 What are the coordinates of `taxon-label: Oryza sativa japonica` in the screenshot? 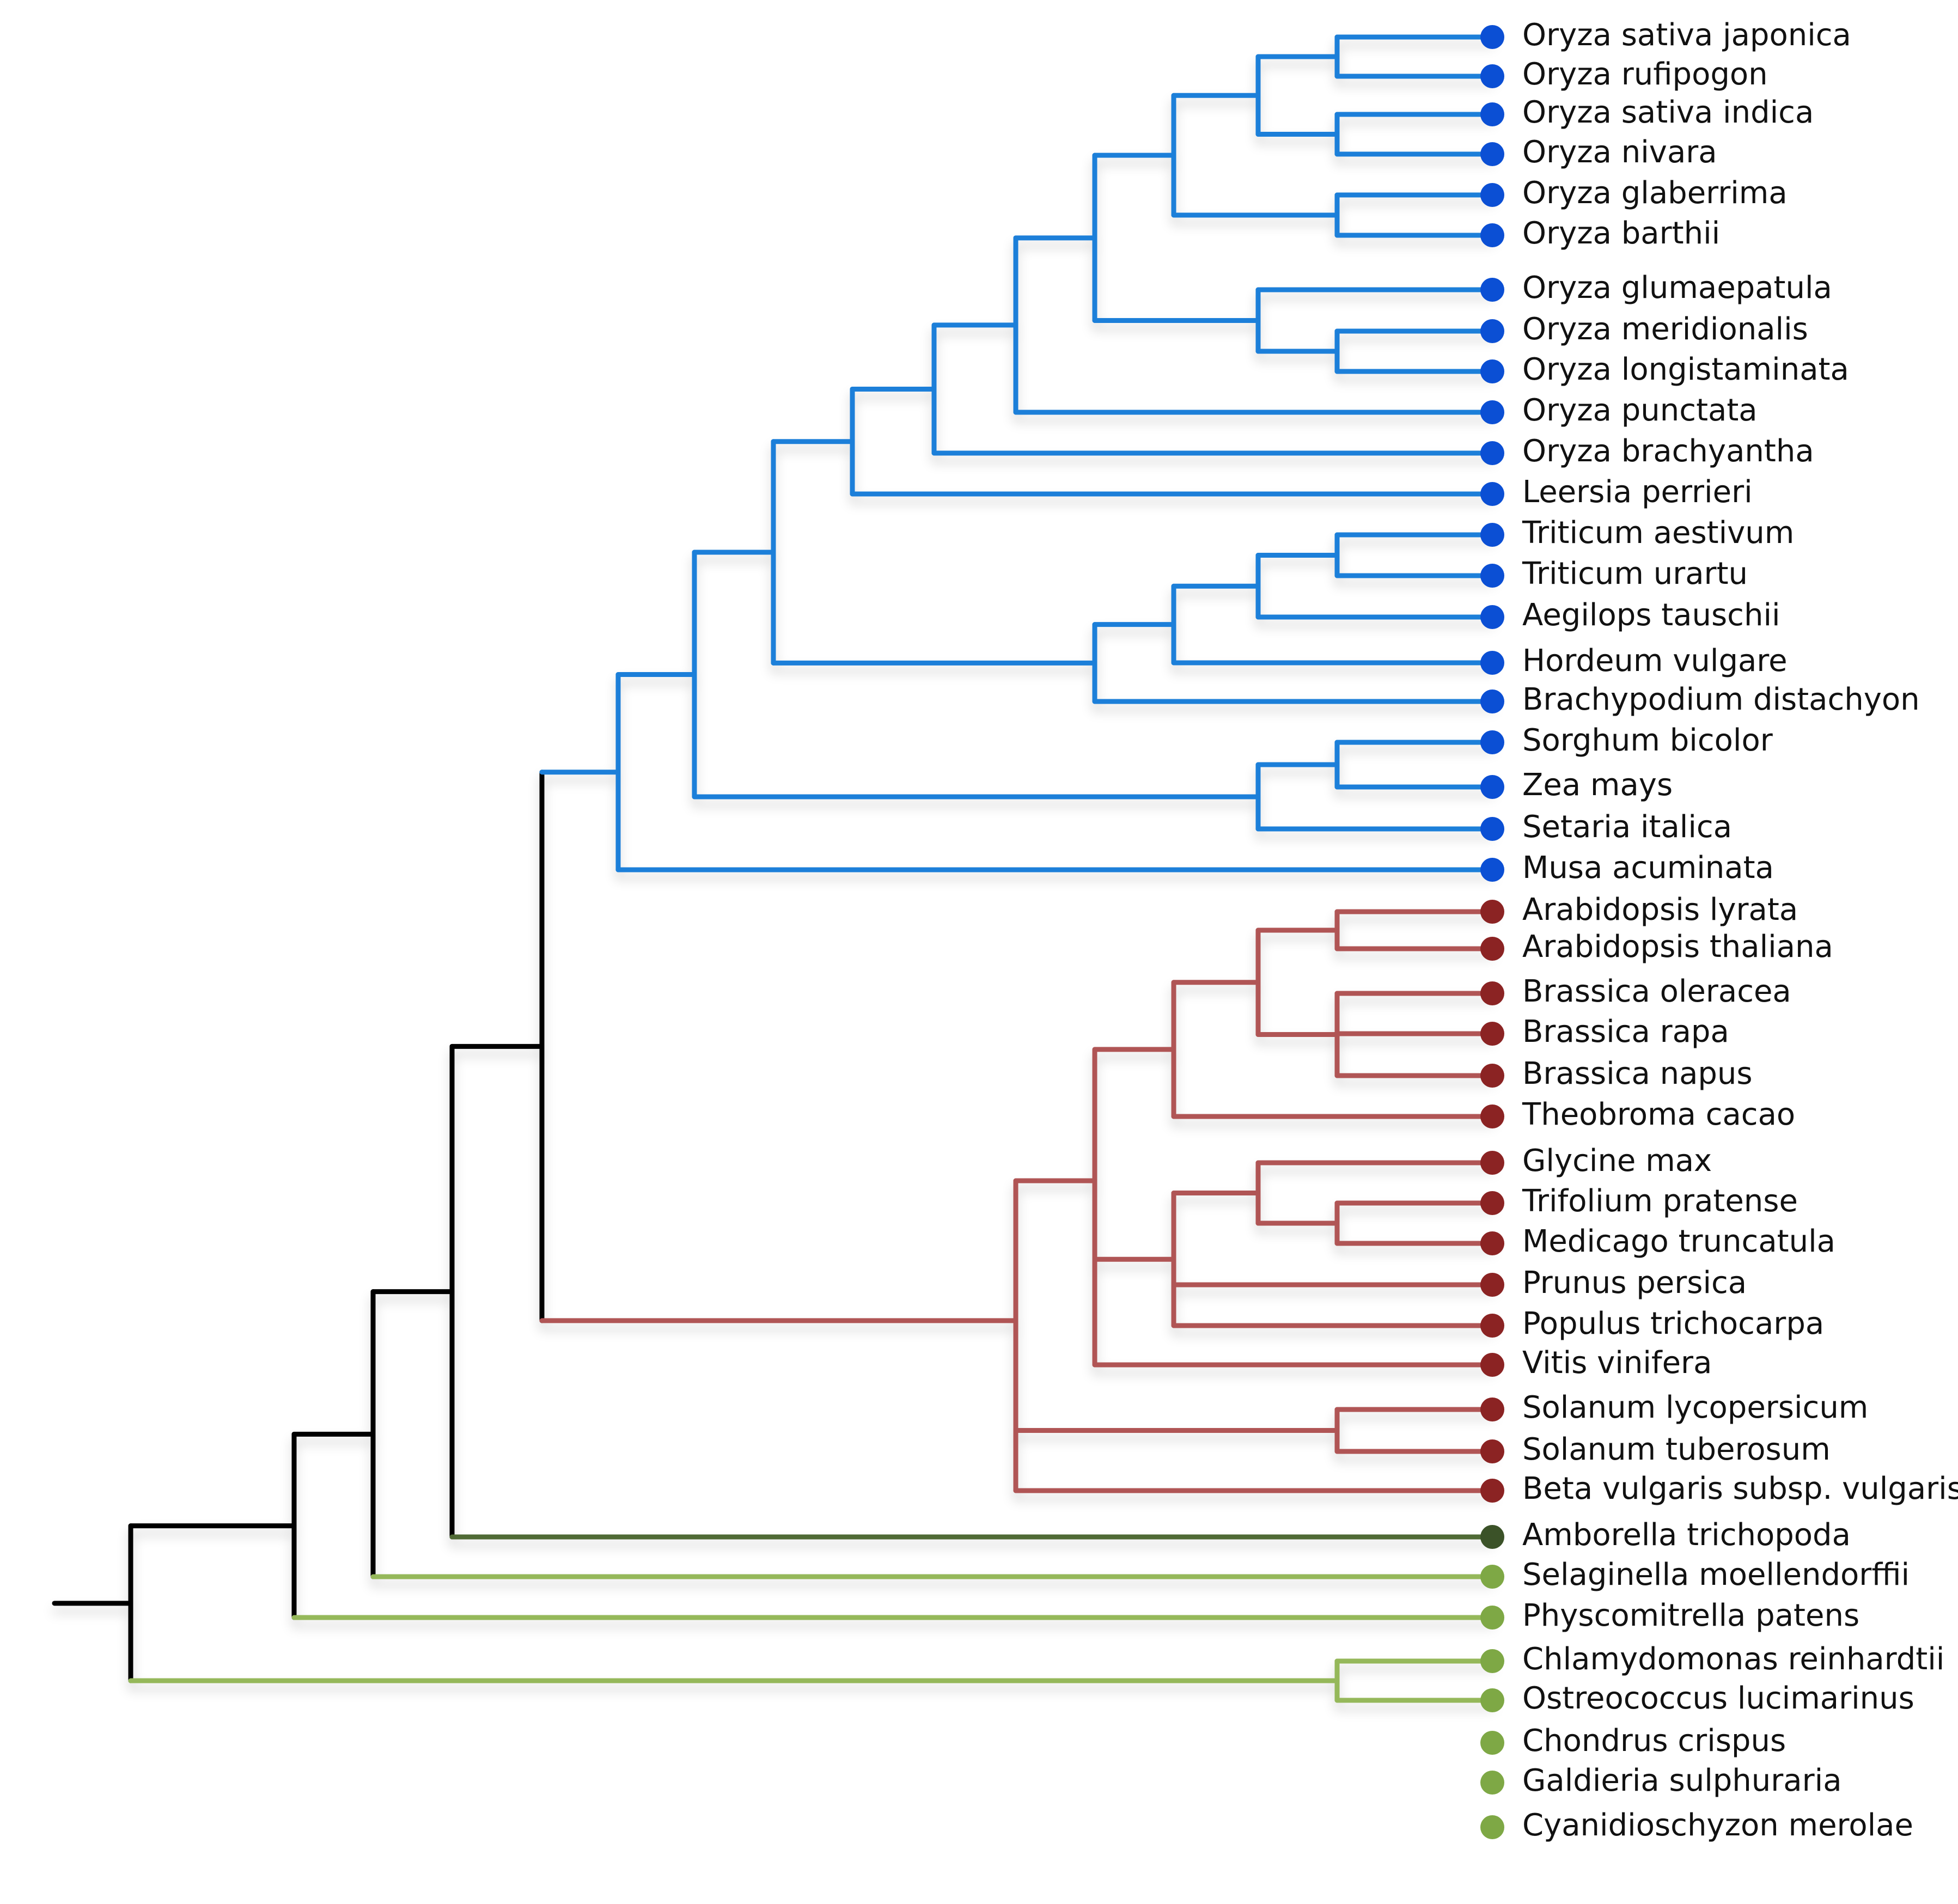 It's located at (1686, 35).